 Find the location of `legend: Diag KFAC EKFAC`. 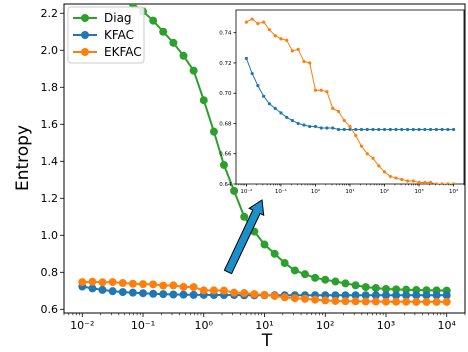

legend: Diag KFAC EKFAC is located at coordinates (106, 35).